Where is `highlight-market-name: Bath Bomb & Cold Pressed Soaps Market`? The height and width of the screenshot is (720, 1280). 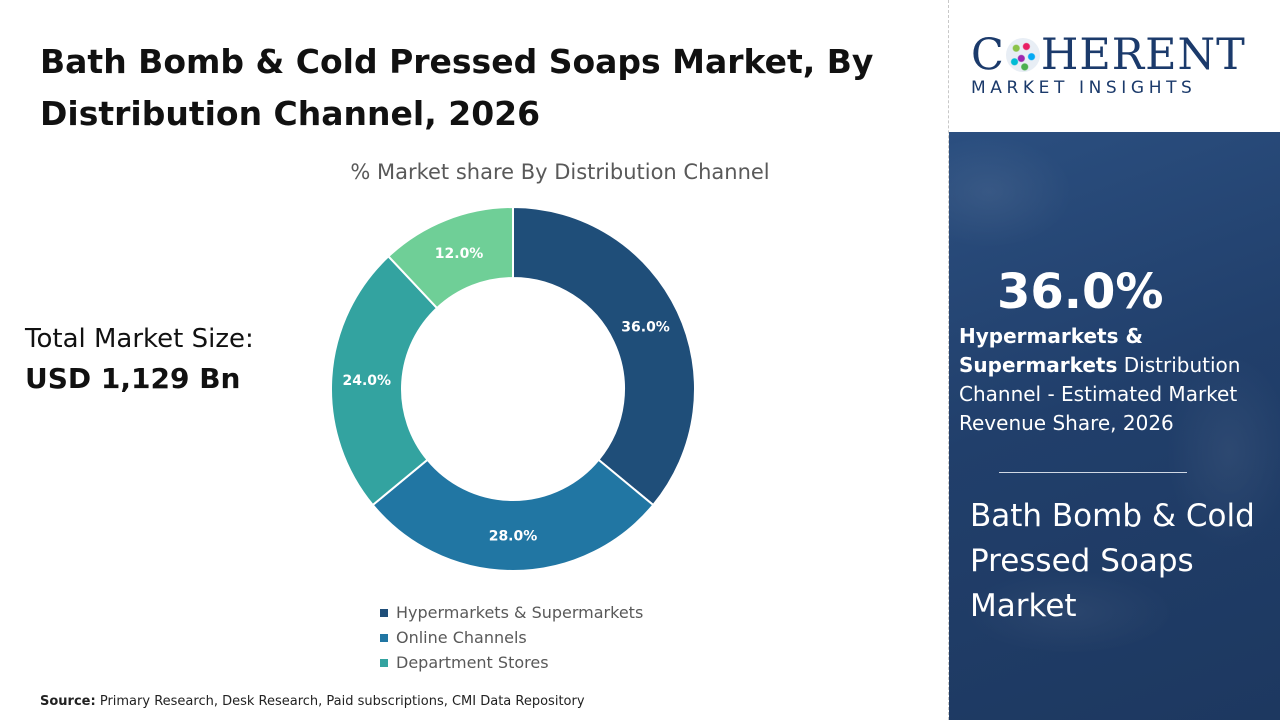 highlight-market-name: Bath Bomb & Cold Pressed Soaps Market is located at coordinates (1112, 561).